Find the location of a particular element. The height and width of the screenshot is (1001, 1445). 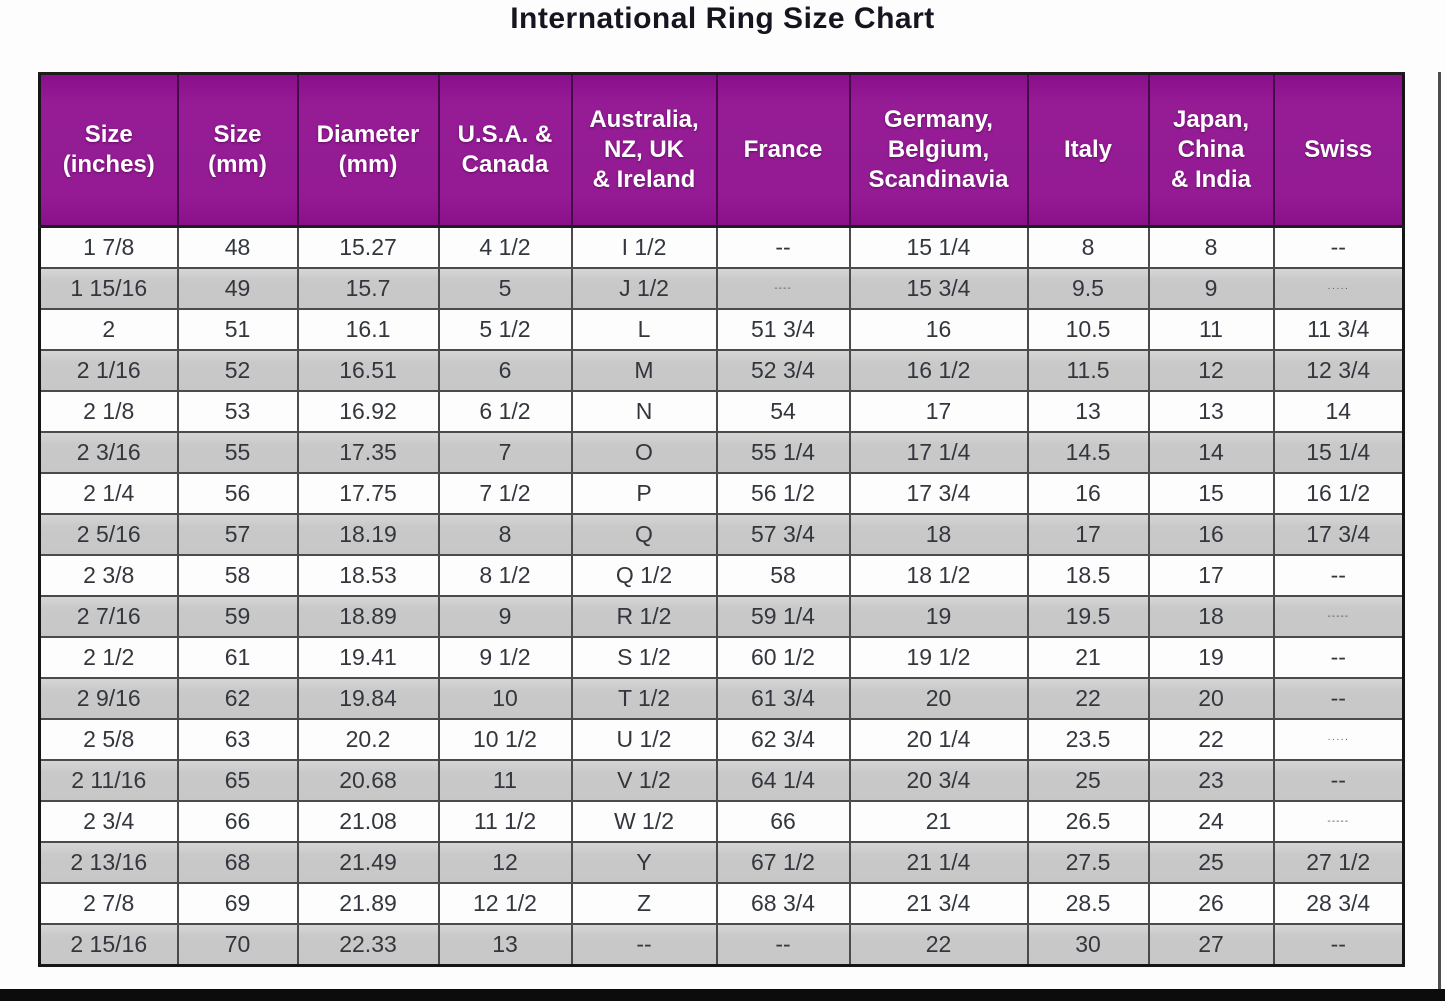

table-cell: 66 is located at coordinates (783, 822).